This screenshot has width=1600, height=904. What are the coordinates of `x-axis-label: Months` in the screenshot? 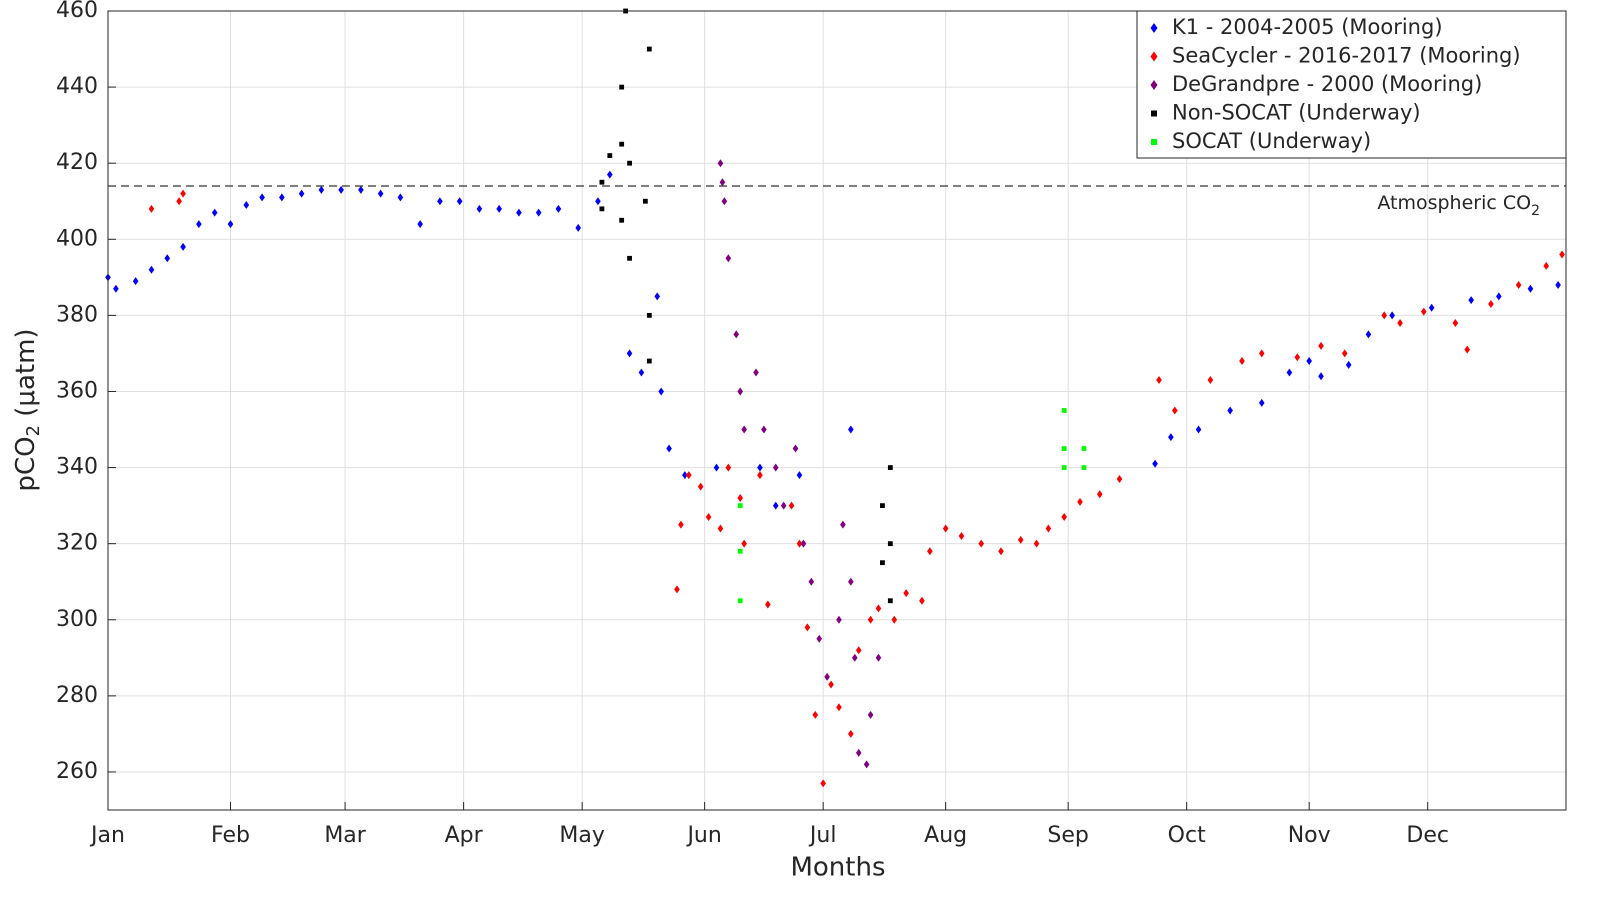 It's located at (837, 868).